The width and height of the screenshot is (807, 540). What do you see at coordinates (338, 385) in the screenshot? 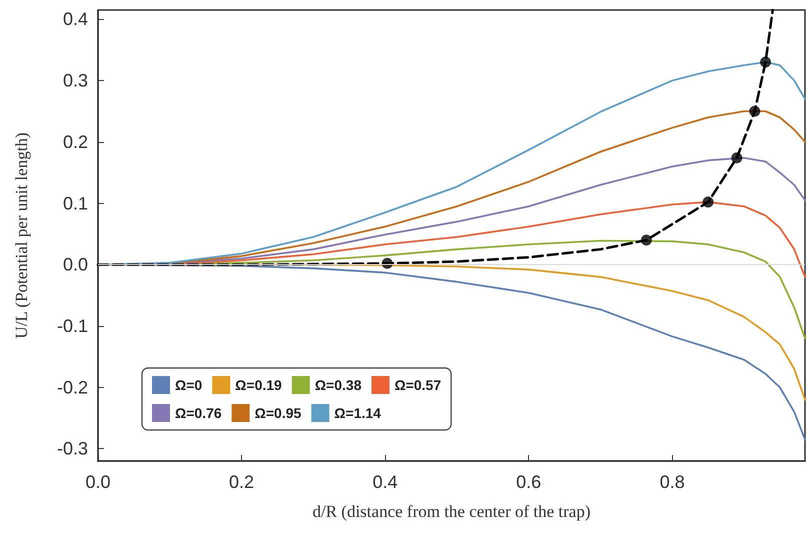
I see `legend-label: Ω=0.38` at bounding box center [338, 385].